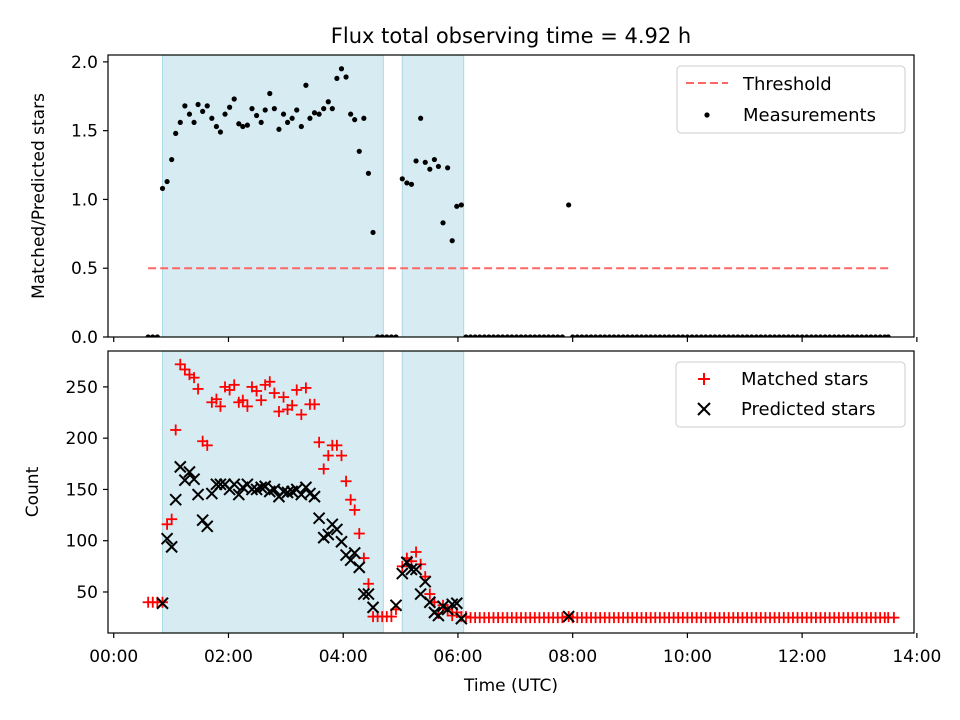 The image size is (960, 720). What do you see at coordinates (572, 657) in the screenshot?
I see `x-tick-label: 08:00` at bounding box center [572, 657].